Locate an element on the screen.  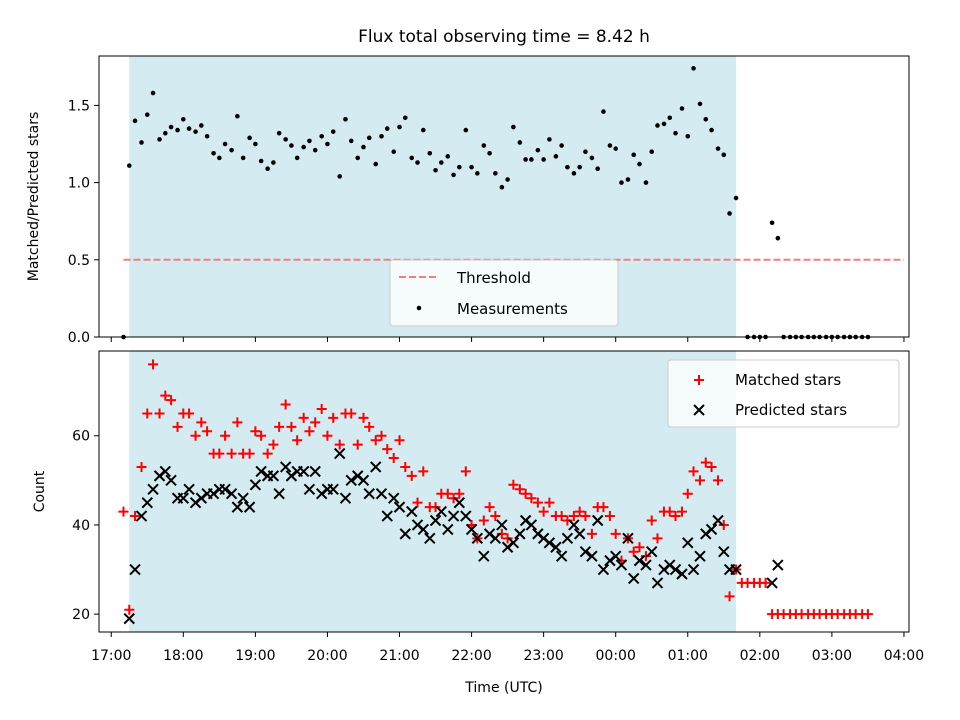
count-y-axis-ticks: 20 40 60 is located at coordinates (85, 526).